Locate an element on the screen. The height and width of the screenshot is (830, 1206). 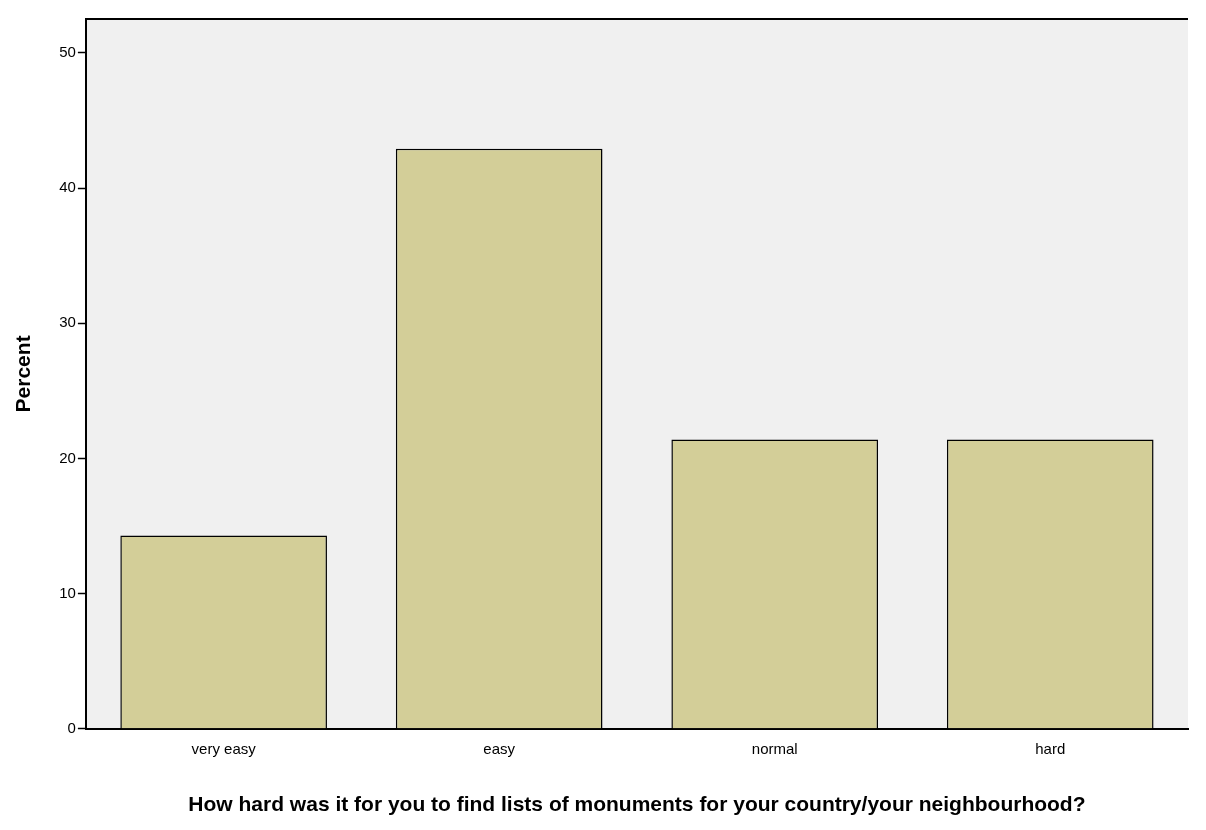
y-tick-label: 40 is located at coordinates (67, 187).